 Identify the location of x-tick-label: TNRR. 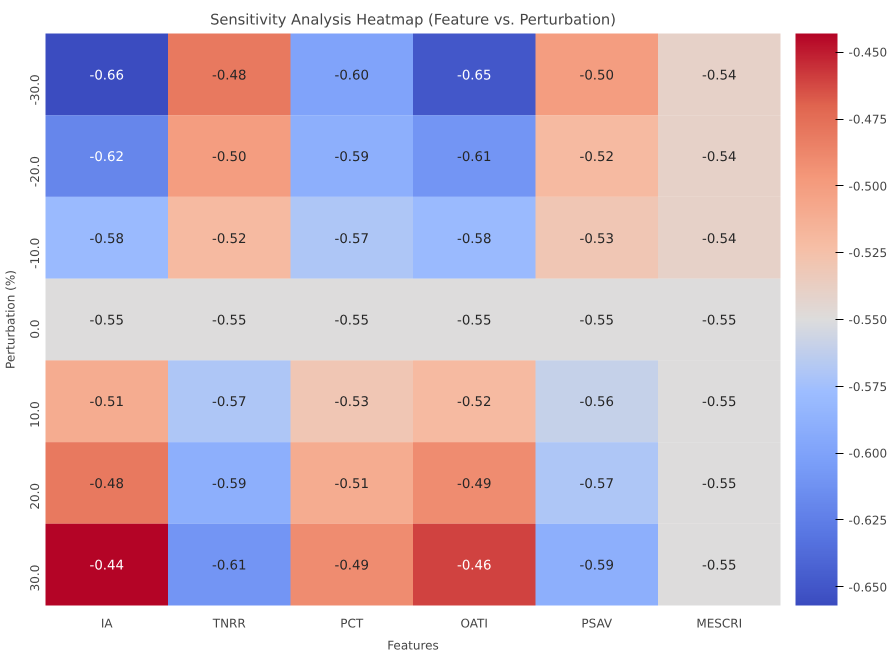
(229, 623).